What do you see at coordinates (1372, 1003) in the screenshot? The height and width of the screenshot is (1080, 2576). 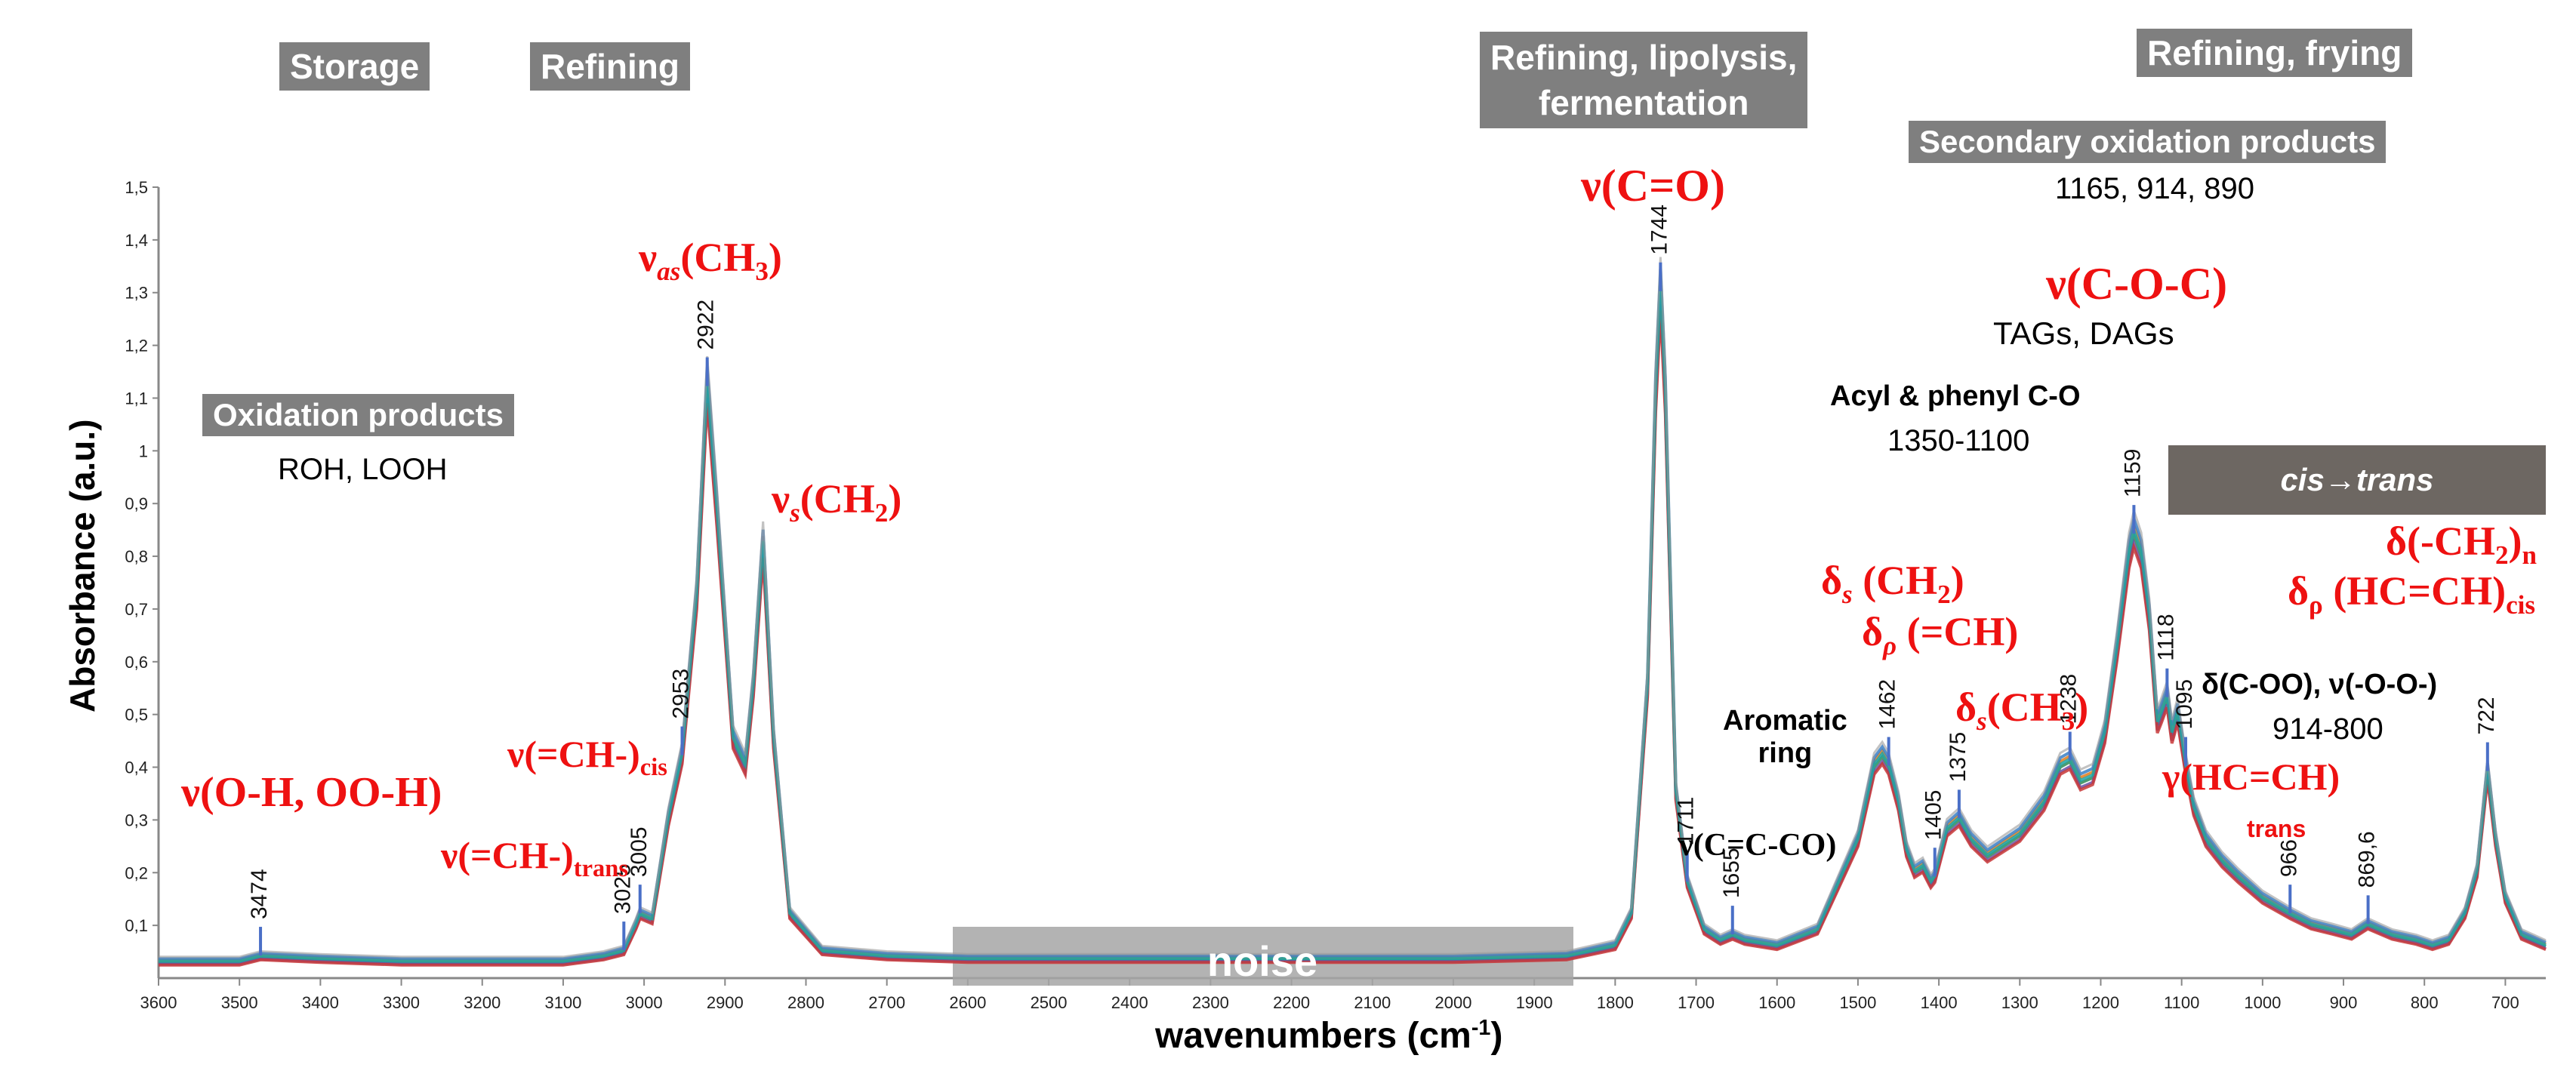 I see `x-tick-label: 2100` at bounding box center [1372, 1003].